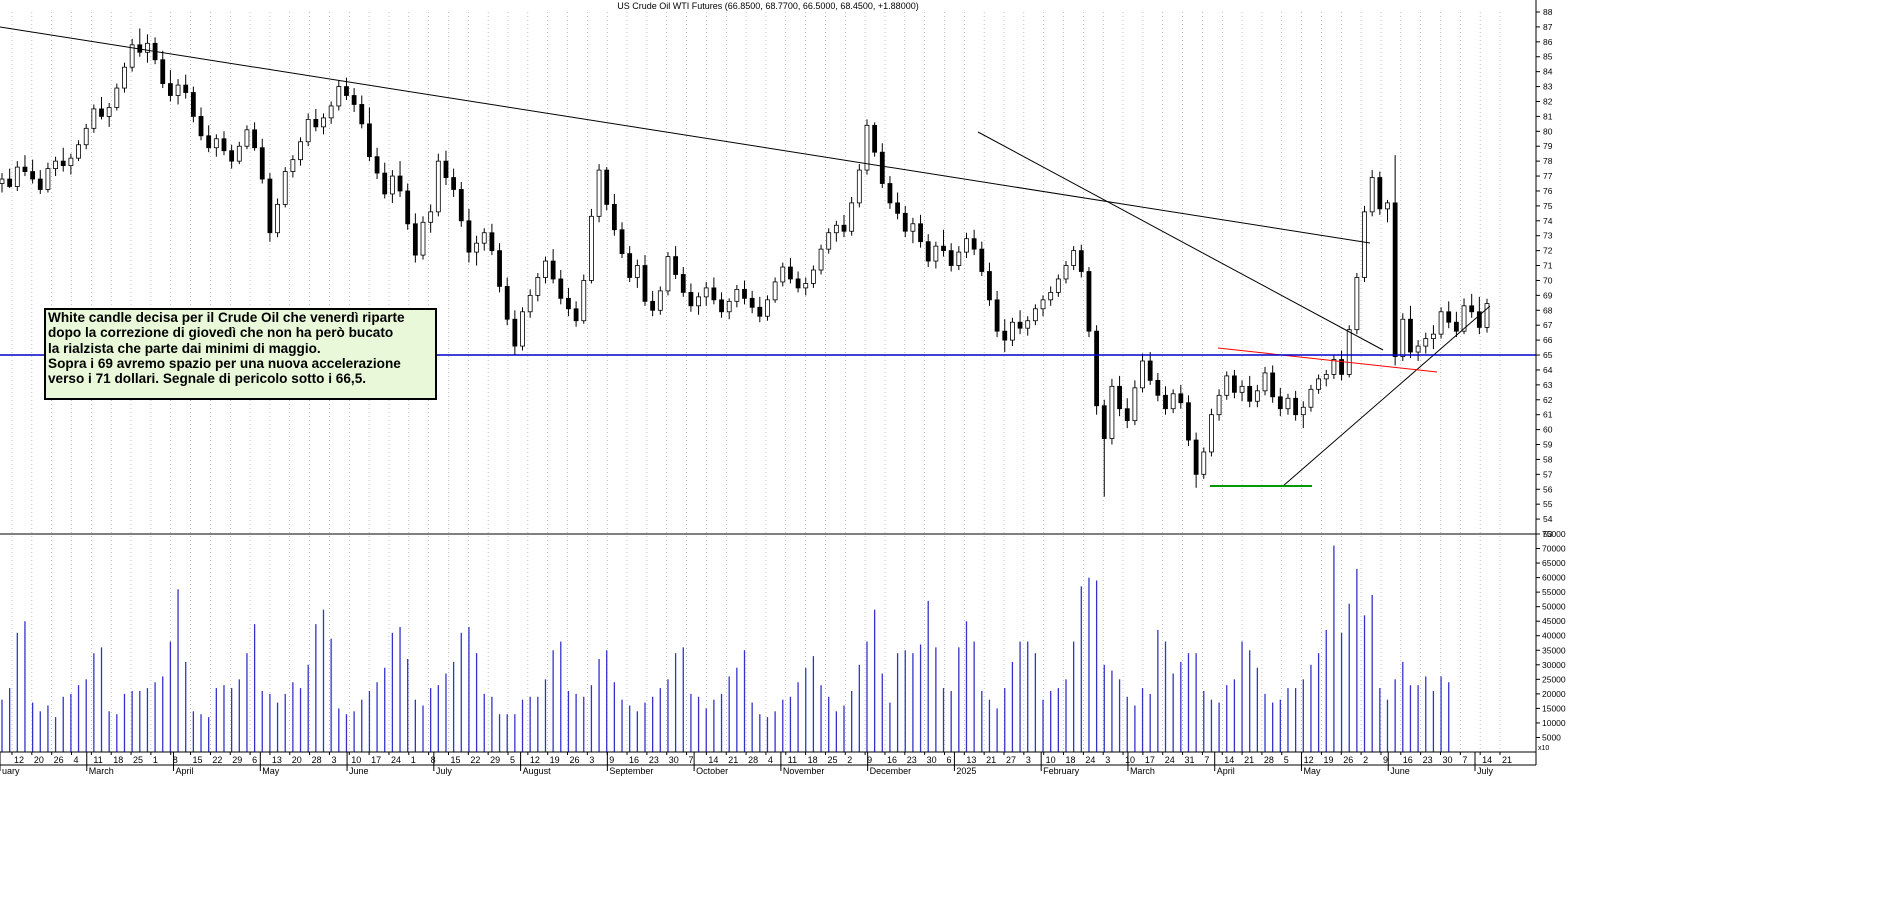 Image resolution: width=1890 pixels, height=903 pixels. Describe the element at coordinates (1150, 760) in the screenshot. I see `x-tick-label: 17` at that location.